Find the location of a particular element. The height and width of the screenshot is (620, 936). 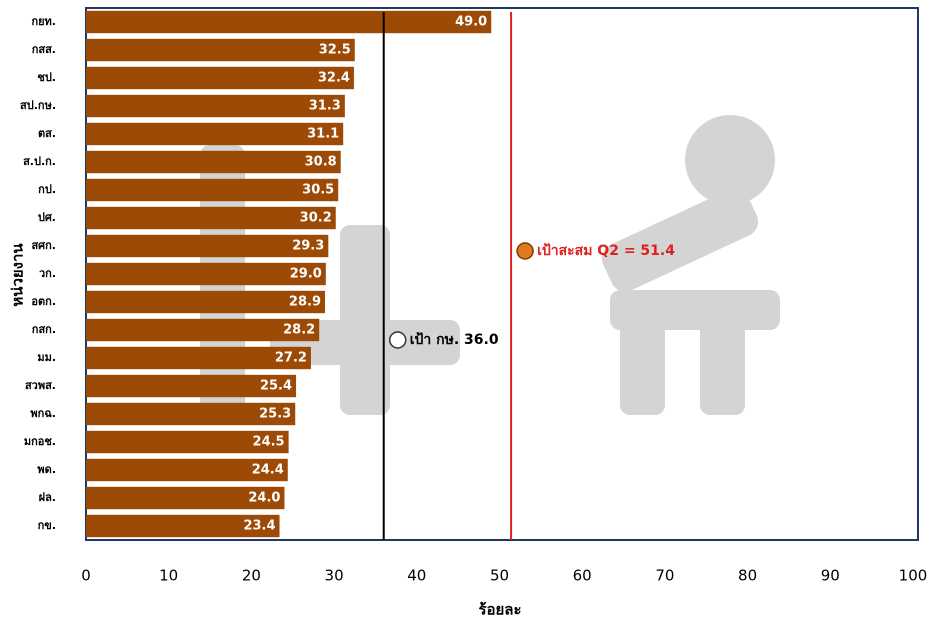

value-label: 30.5 is located at coordinates (318, 190).